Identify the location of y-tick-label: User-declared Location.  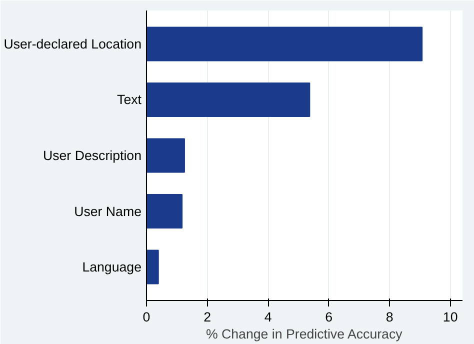
(73, 44).